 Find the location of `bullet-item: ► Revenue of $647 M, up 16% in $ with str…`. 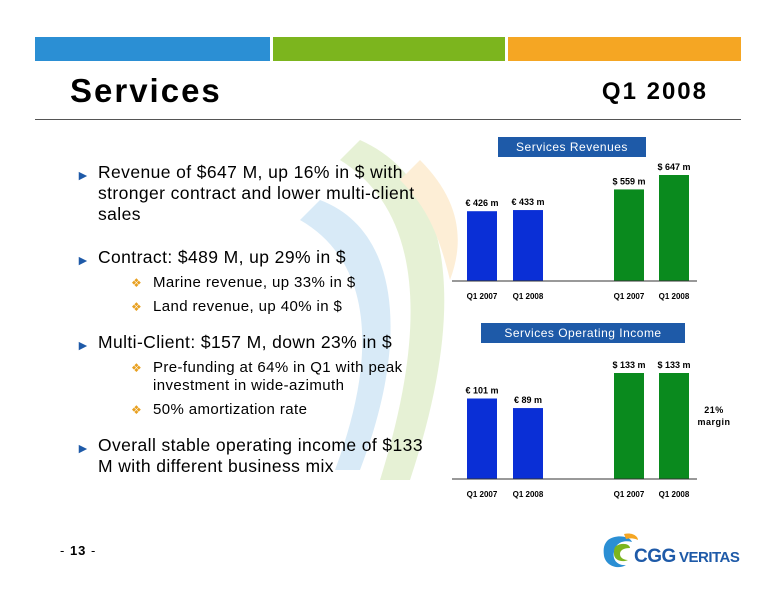

bullet-item: ► Revenue of $647 M, up 16% in $ with str… is located at coordinates (256, 193).